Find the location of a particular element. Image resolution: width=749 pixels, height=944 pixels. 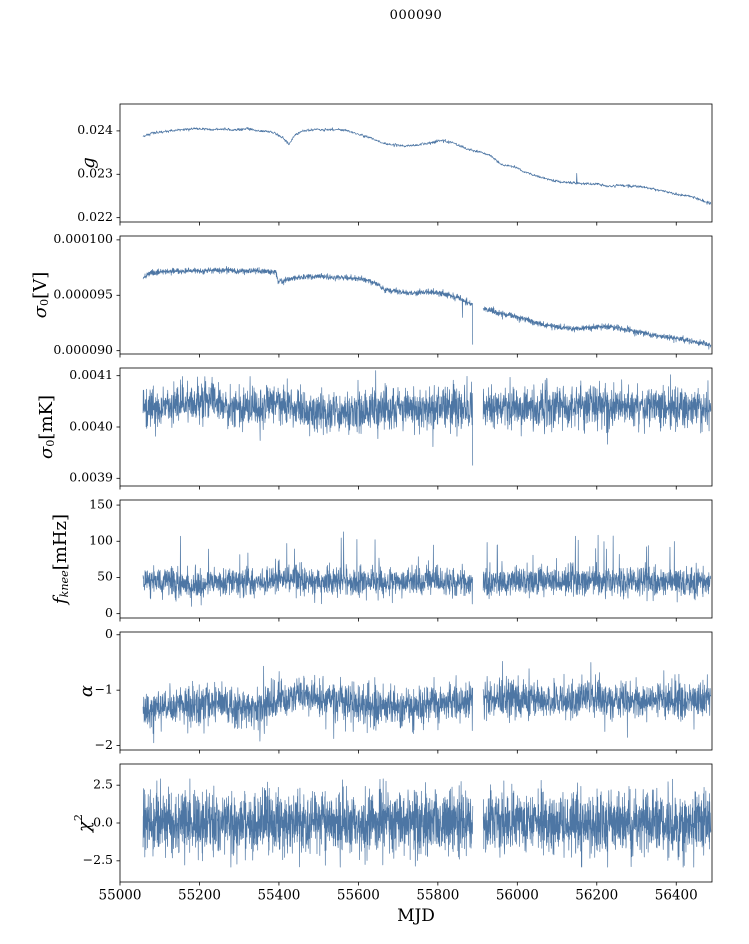

y-axis-label-segment: χ is located at coordinates (84, 827).